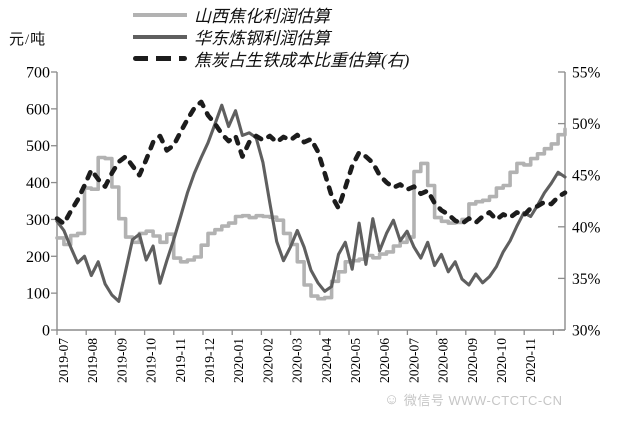 The width and height of the screenshot is (626, 422). I want to click on y-axis-right-tick-label: 35%, so click(586, 279).